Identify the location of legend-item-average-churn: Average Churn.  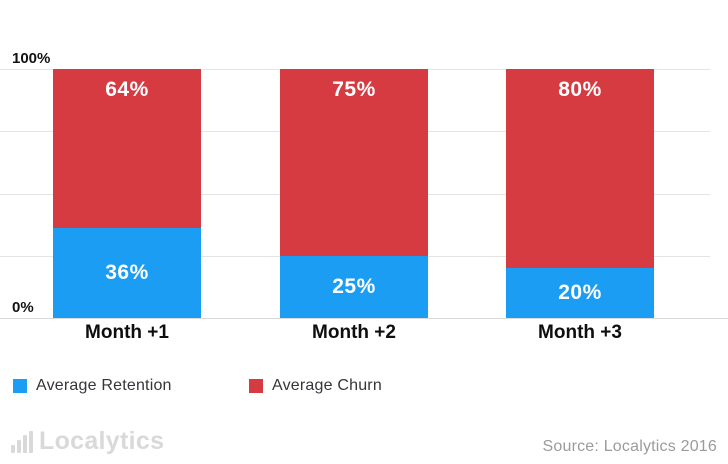
(315, 386).